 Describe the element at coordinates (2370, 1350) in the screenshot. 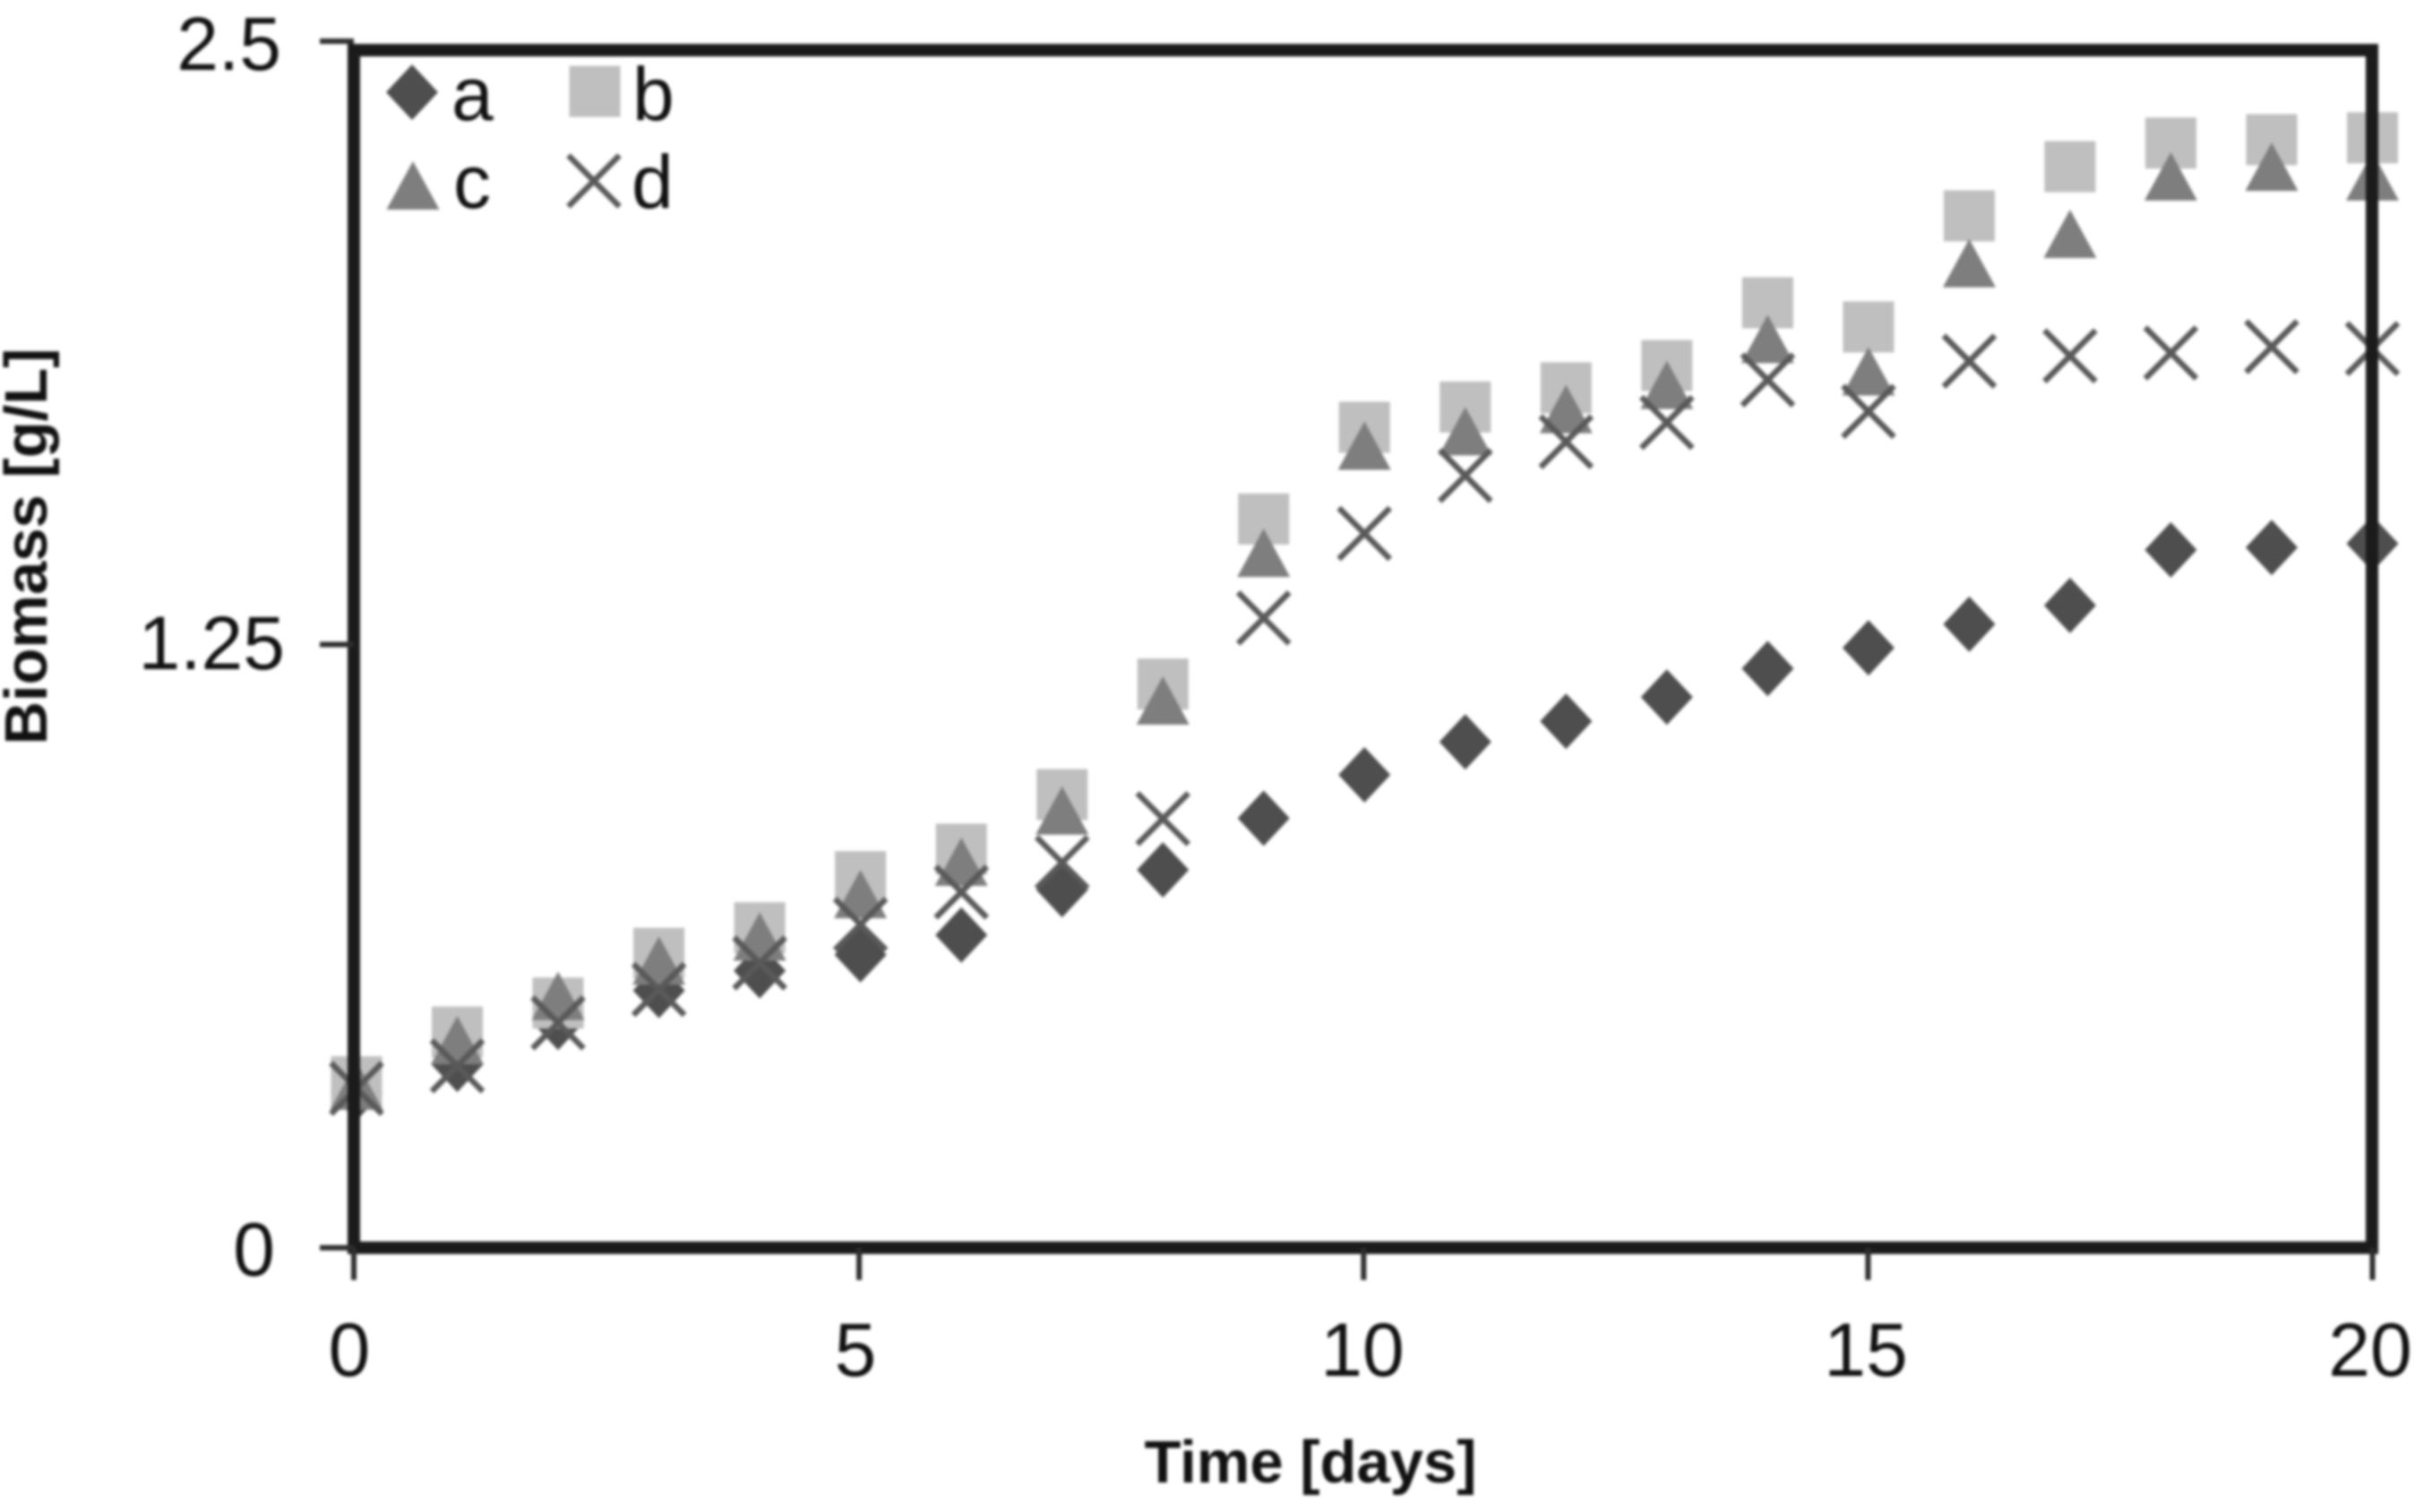

I see `svg-text: 20` at that location.